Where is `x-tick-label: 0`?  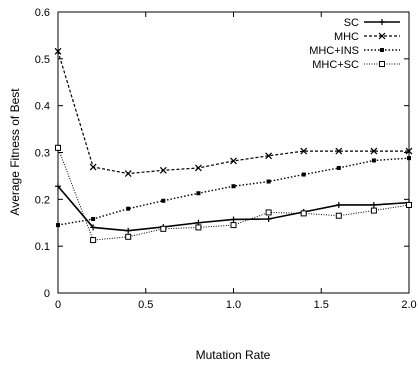
x-tick-label: 0 is located at coordinates (58, 305).